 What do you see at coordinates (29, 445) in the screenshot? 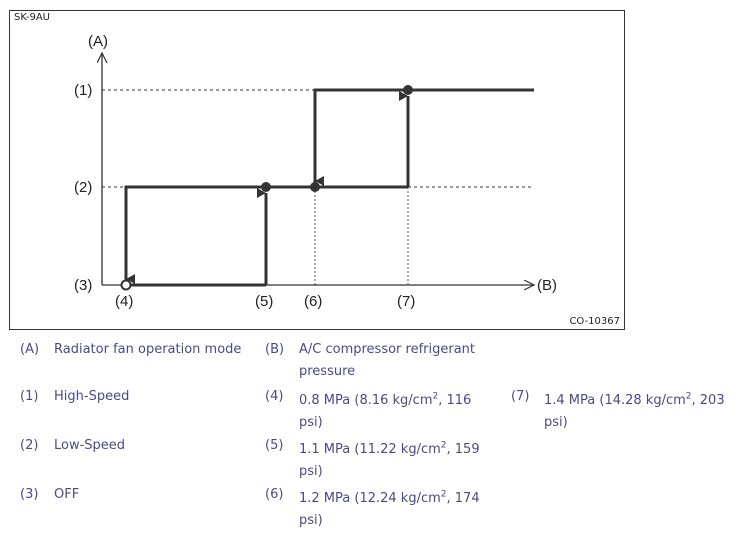
I see `legend-key: (2)` at bounding box center [29, 445].